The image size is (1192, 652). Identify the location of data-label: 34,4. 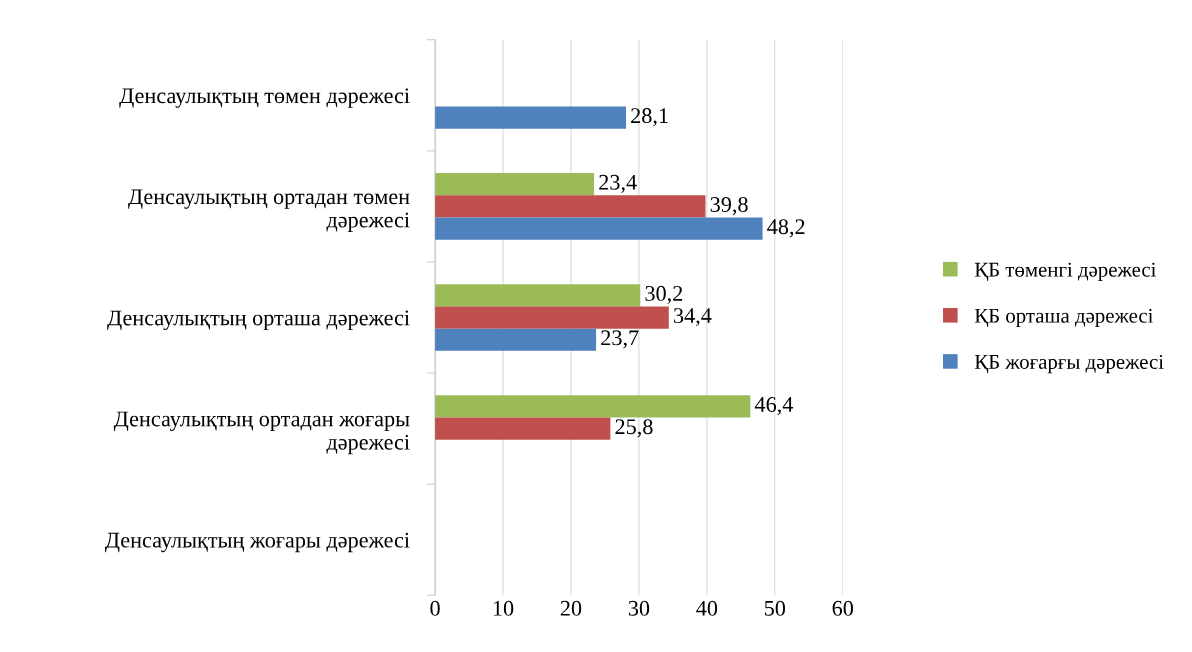
(693, 317).